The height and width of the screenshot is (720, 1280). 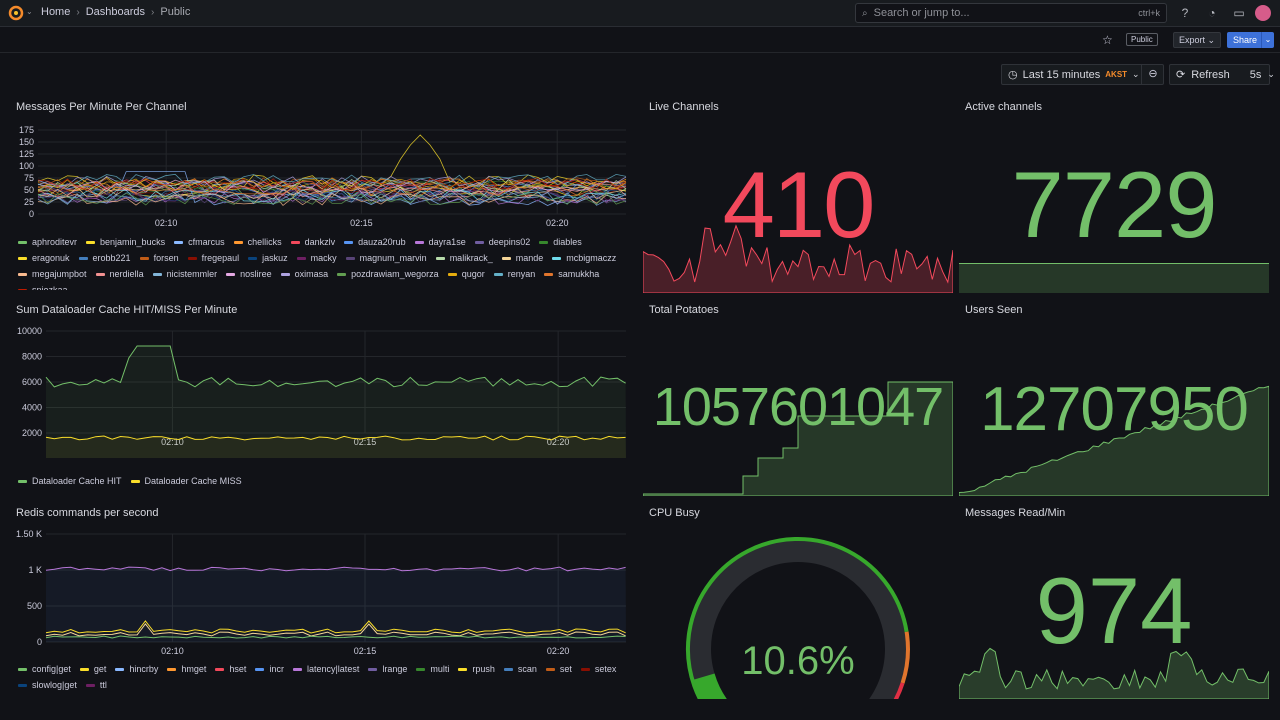 I want to click on legend-label: setex, so click(x=605, y=669).